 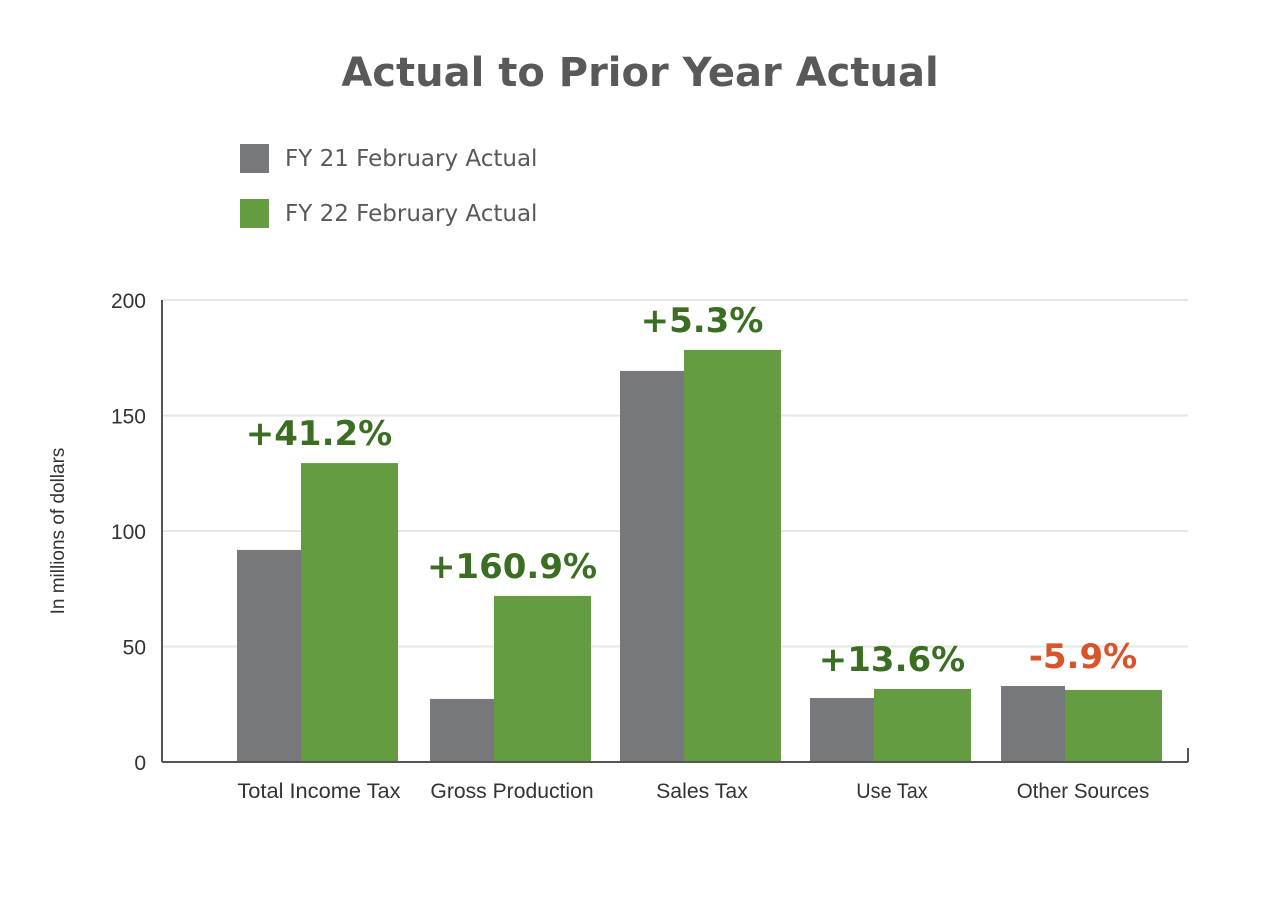 What do you see at coordinates (702, 791) in the screenshot?
I see `x-tick-label: Sales Tax` at bounding box center [702, 791].